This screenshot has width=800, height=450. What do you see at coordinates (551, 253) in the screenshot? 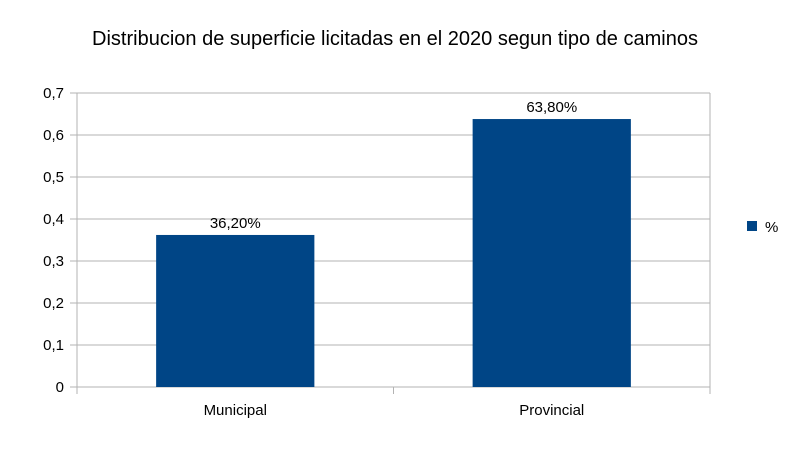
I see `bar-provincial` at bounding box center [551, 253].